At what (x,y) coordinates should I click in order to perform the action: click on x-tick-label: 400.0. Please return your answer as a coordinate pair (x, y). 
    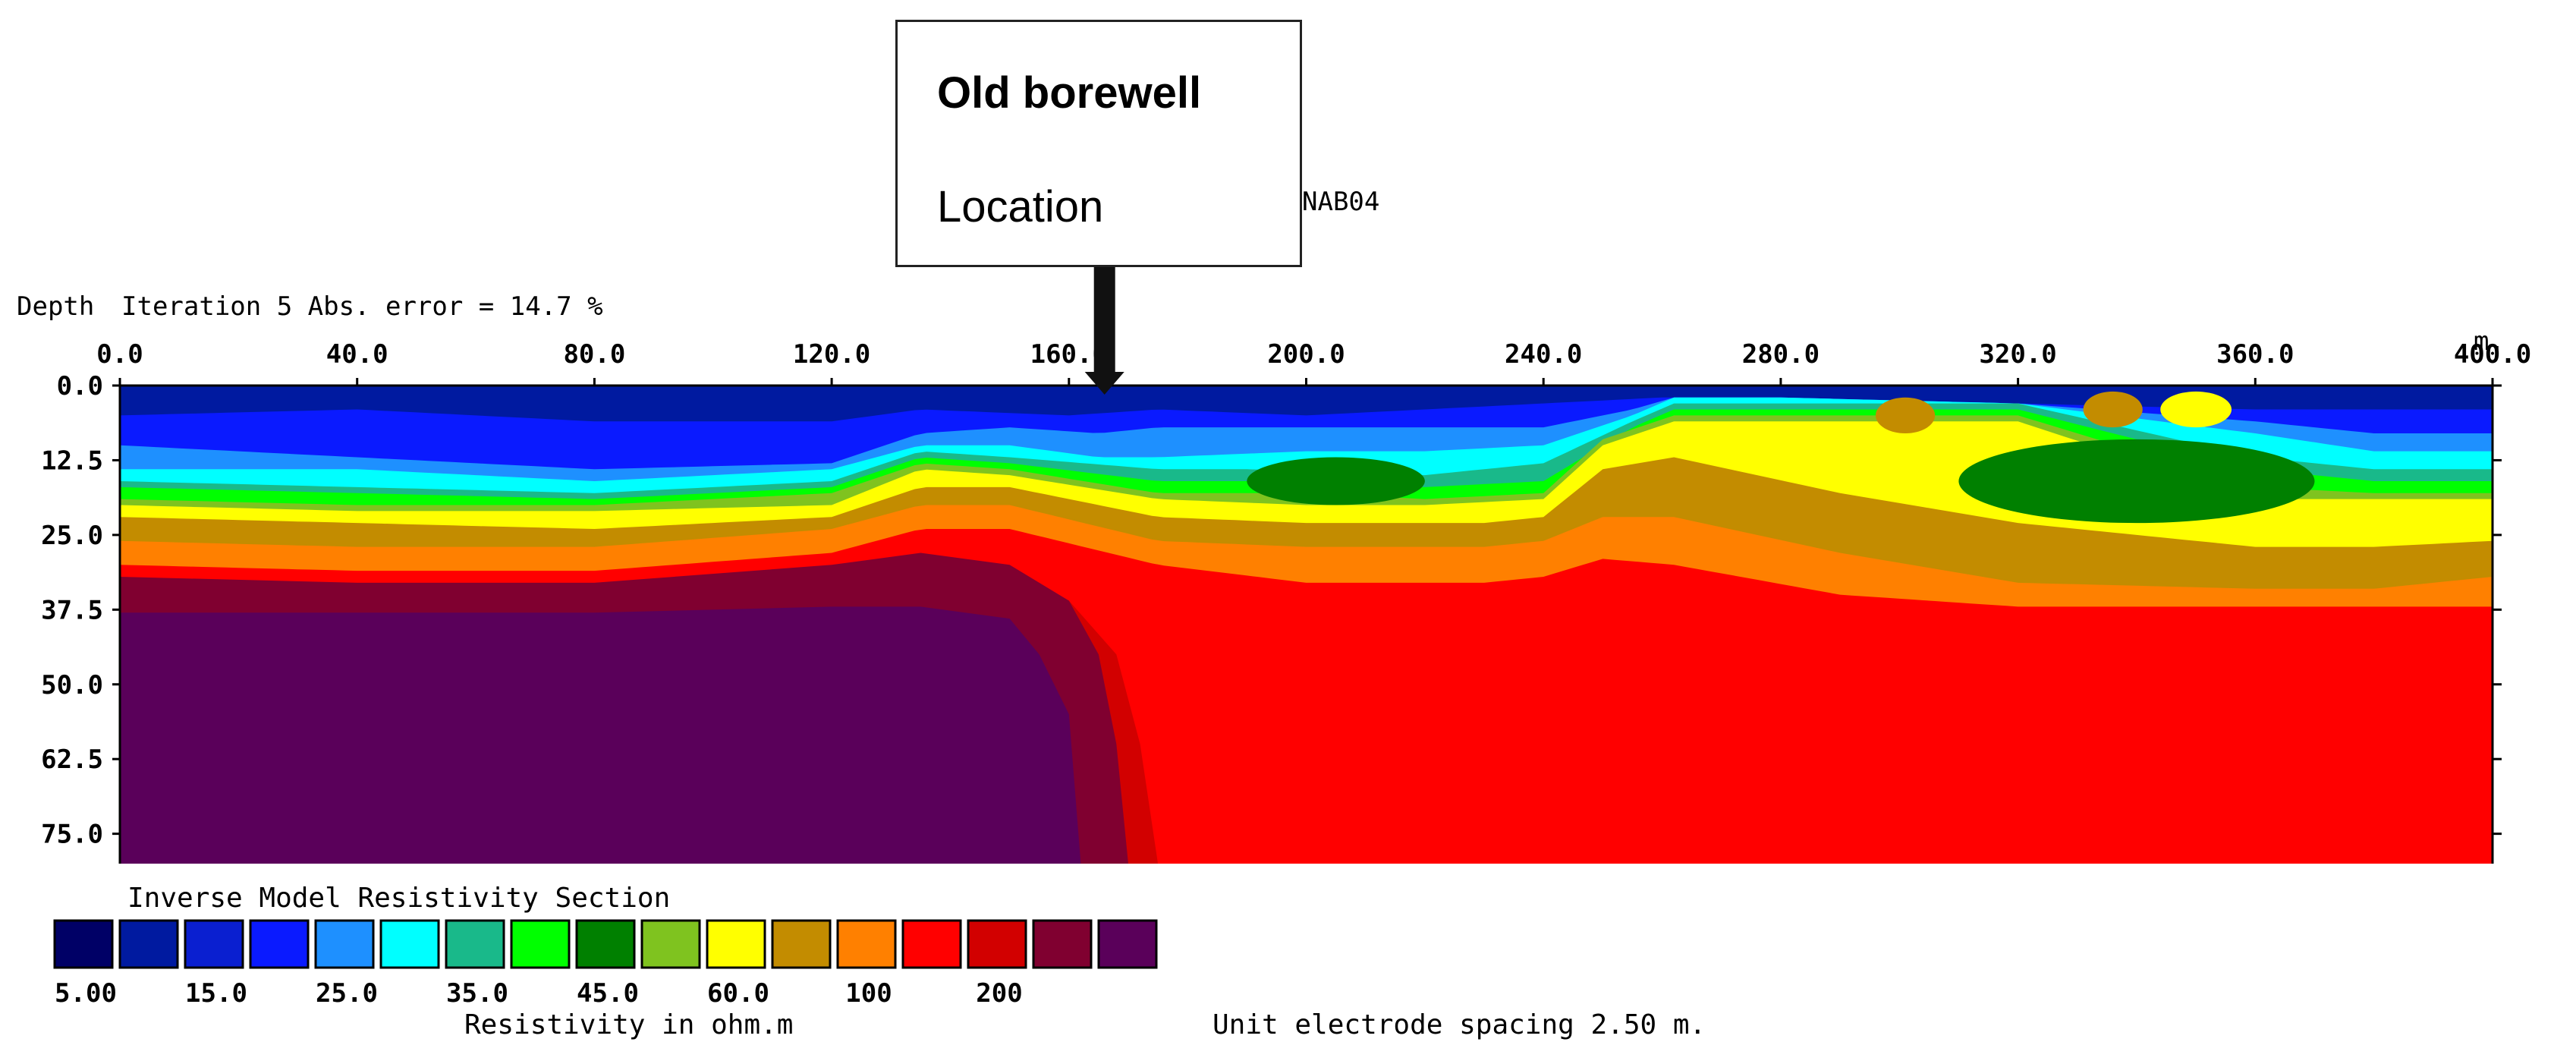
    Looking at the image, I should click on (2492, 354).